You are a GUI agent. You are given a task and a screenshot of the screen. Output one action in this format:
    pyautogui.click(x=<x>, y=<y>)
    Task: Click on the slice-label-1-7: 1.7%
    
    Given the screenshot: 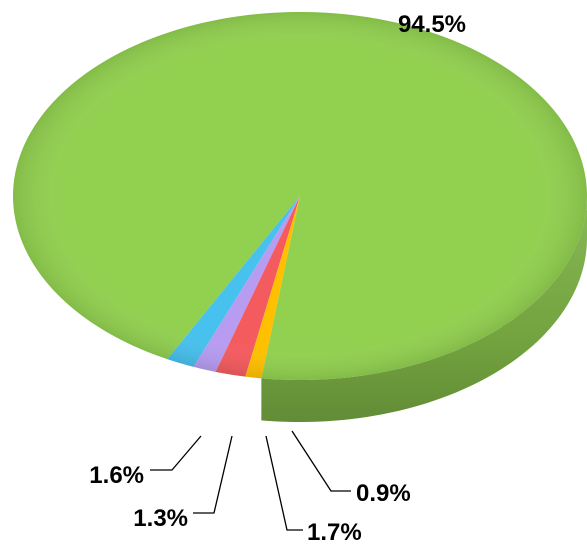 What is the action you would take?
    pyautogui.click(x=334, y=532)
    